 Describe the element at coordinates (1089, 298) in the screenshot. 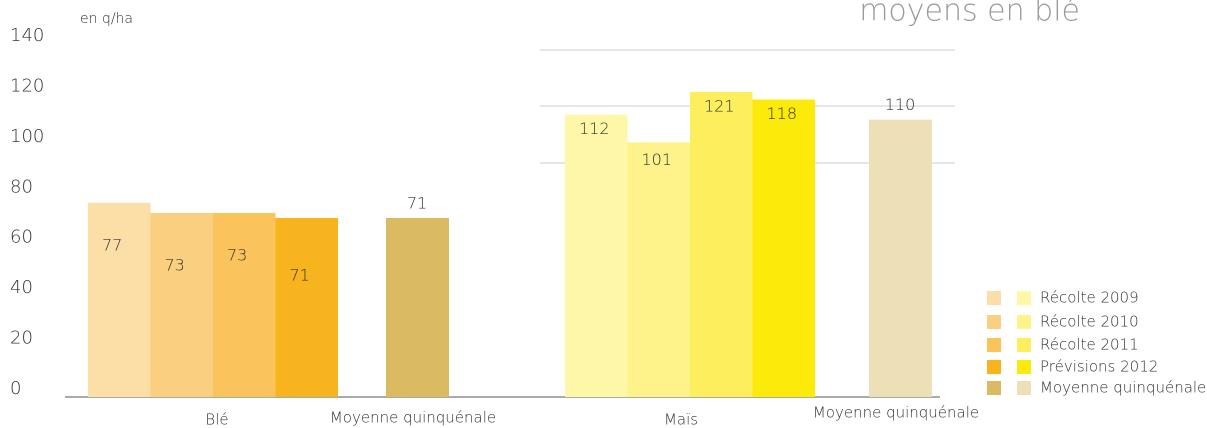

I see `legend-label: Récolte 2009` at that location.